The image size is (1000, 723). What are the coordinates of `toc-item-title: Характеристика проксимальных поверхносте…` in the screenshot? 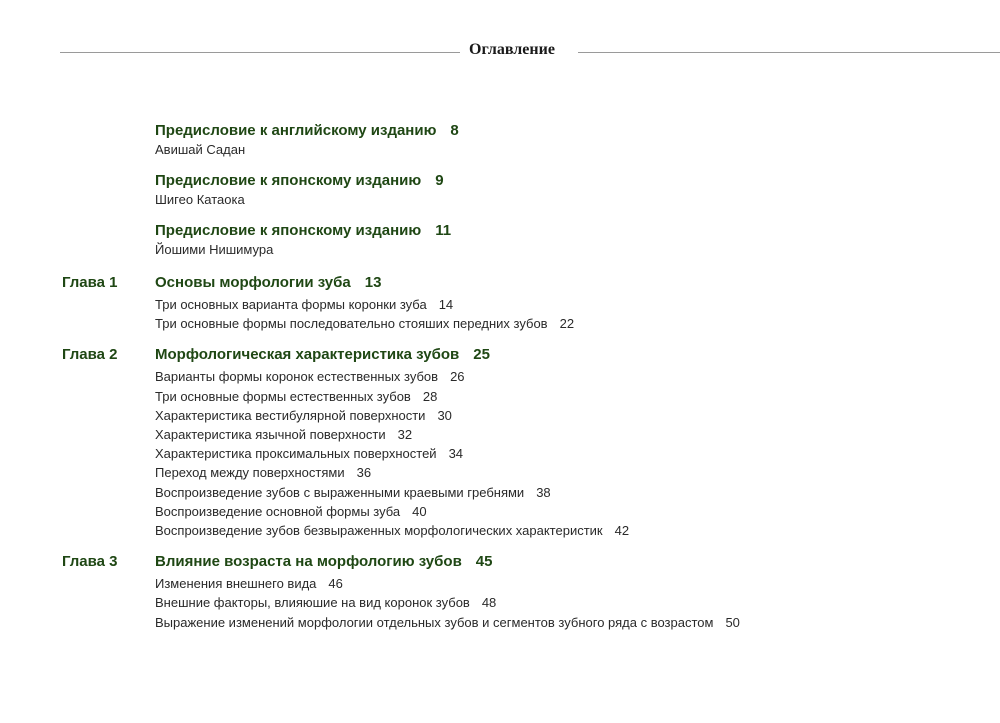 It's located at (296, 454).